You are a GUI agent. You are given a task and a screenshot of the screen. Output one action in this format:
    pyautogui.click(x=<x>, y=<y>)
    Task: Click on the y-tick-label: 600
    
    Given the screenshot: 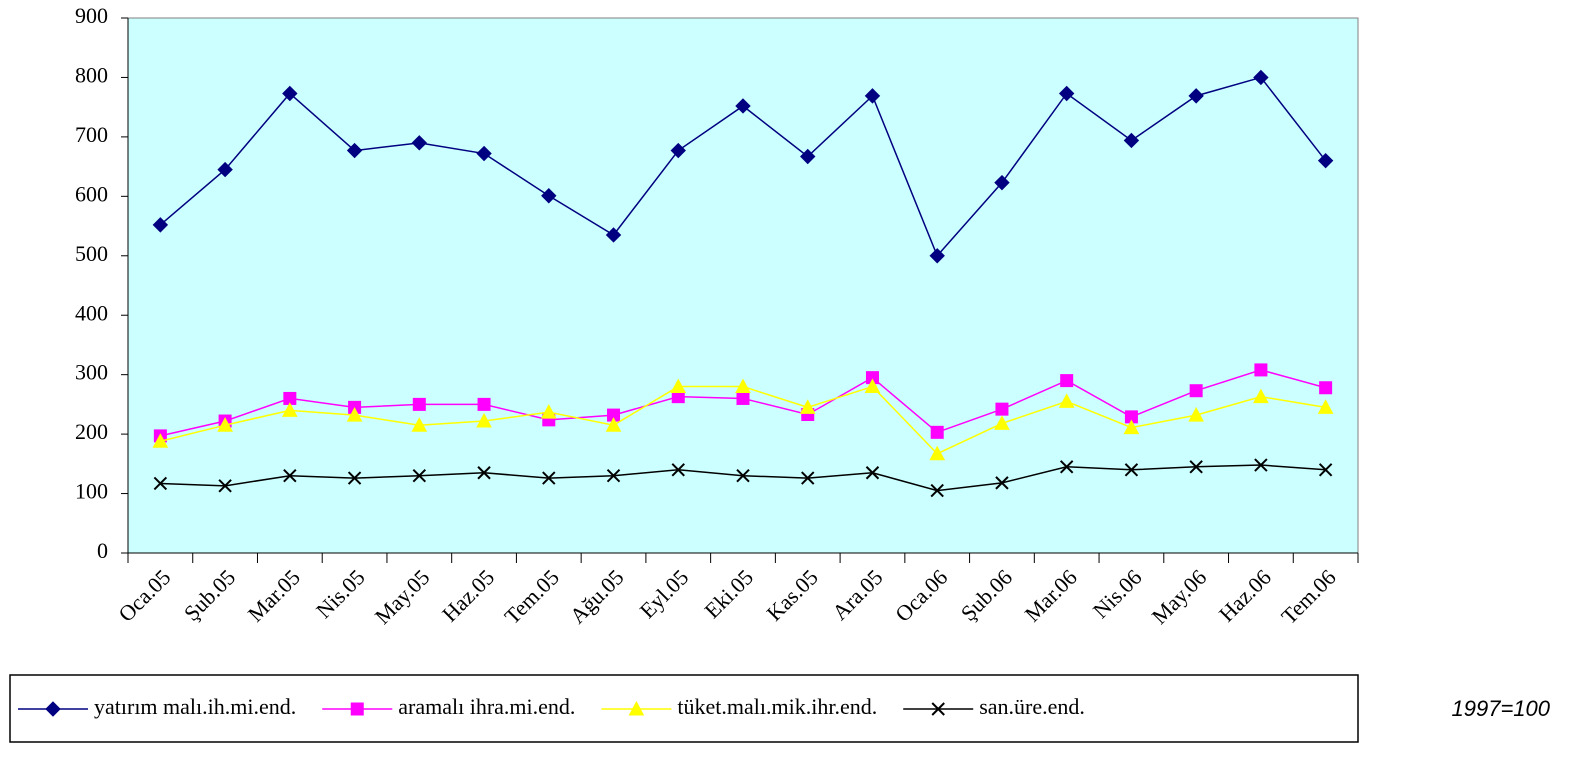 What is the action you would take?
    pyautogui.click(x=91, y=193)
    